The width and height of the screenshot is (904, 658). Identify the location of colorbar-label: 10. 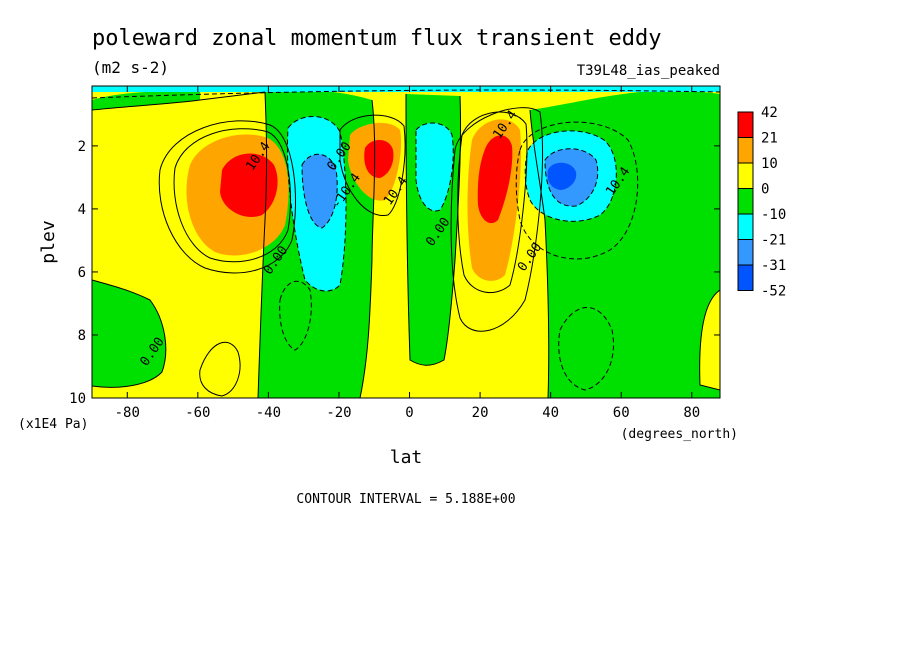
(769, 164).